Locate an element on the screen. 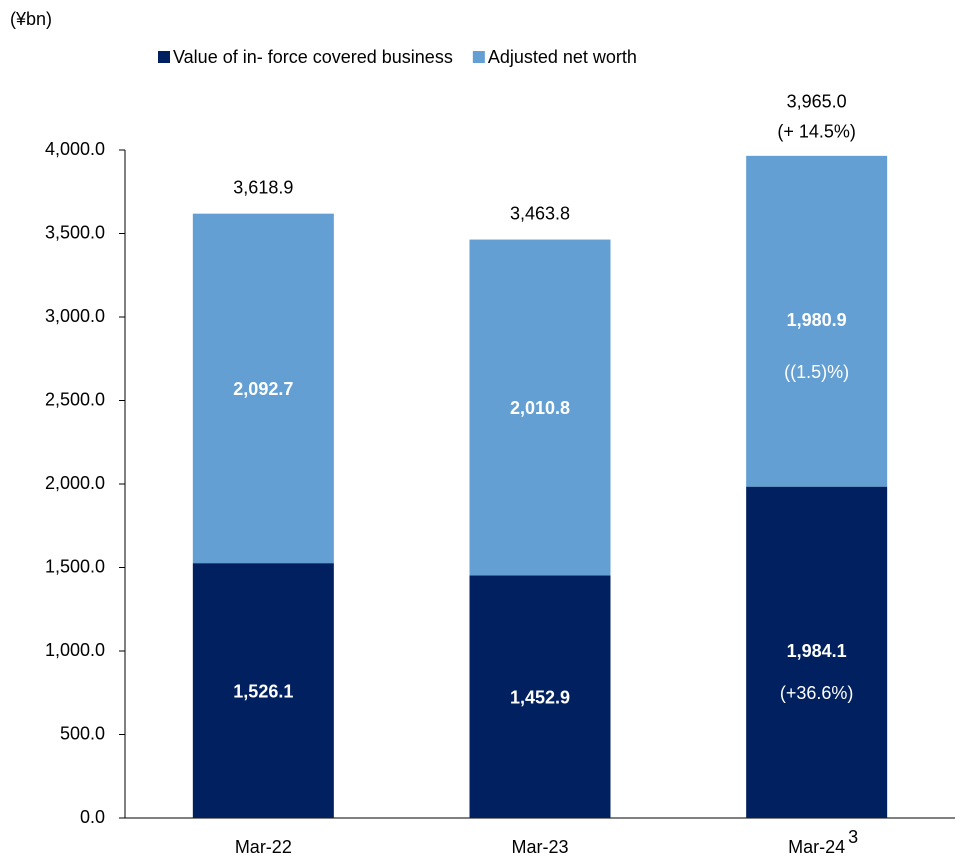  value-label: 1,452.9 is located at coordinates (540, 697).